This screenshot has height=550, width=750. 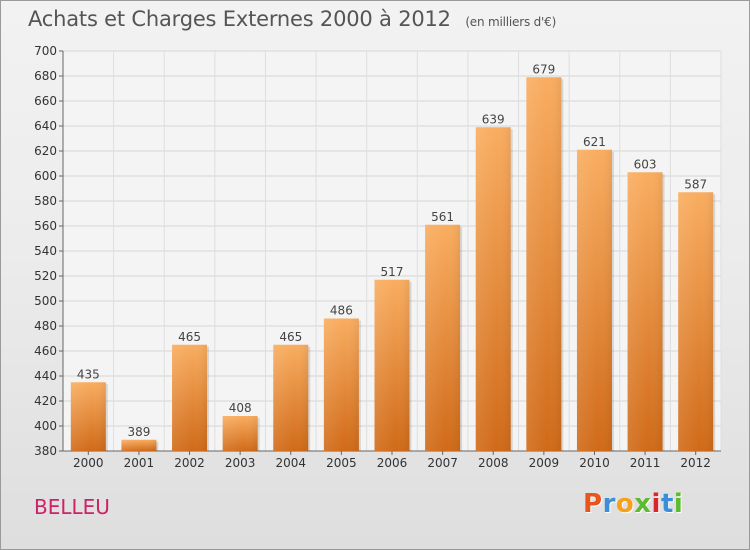 What do you see at coordinates (88, 463) in the screenshot?
I see `x-tick-label: 2000` at bounding box center [88, 463].